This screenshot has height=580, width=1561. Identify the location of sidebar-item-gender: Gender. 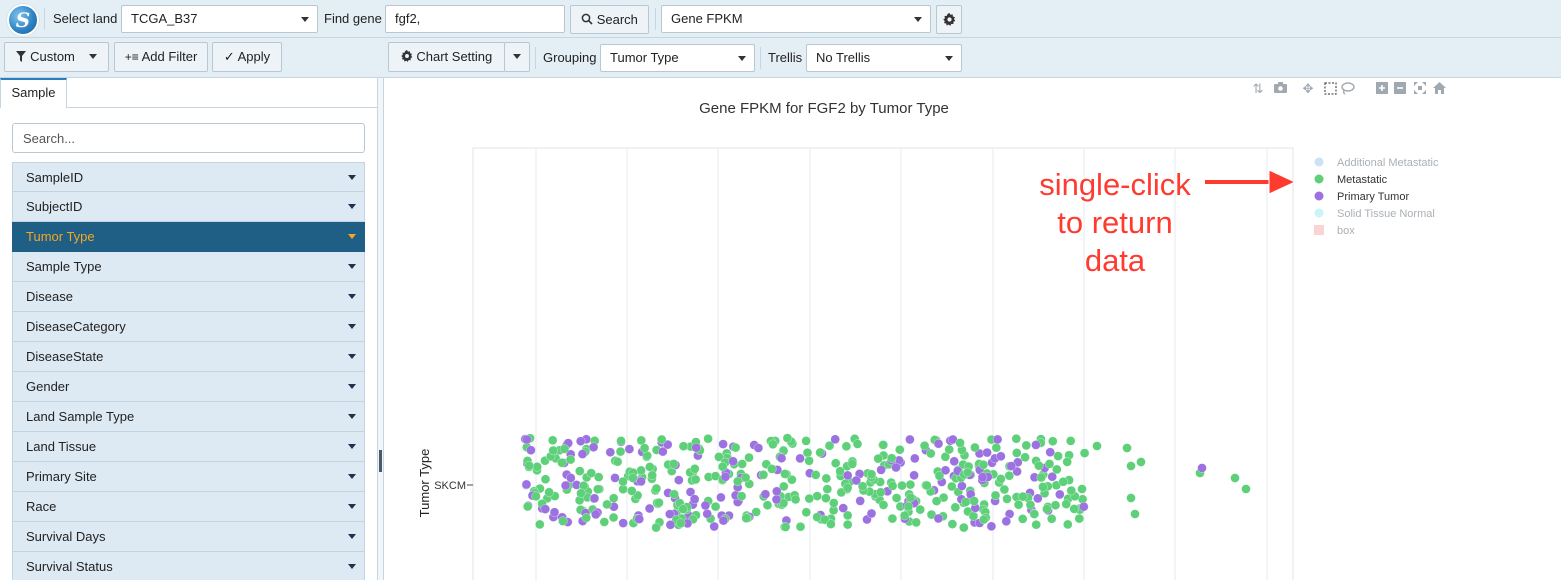
(188, 387).